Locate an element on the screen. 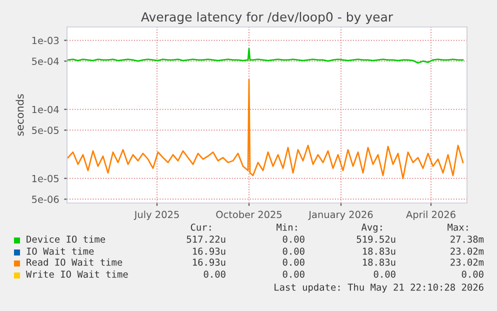 Image resolution: width=497 pixels, height=311 pixels. x-tick-label: January 2026 is located at coordinates (340, 215).